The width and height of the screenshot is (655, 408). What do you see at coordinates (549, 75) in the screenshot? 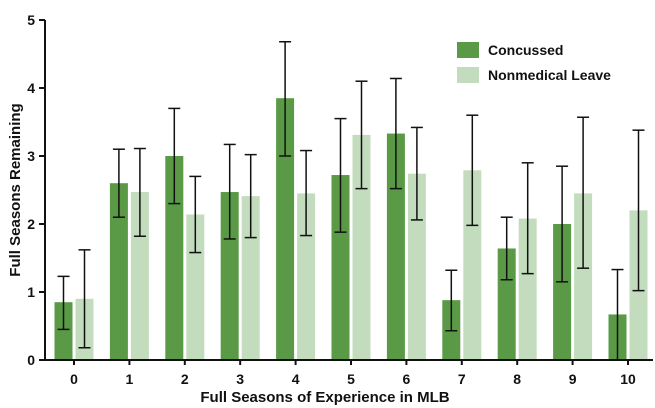
I see `legend-label-nonmedical-leave: Nonmedical Leave` at bounding box center [549, 75].